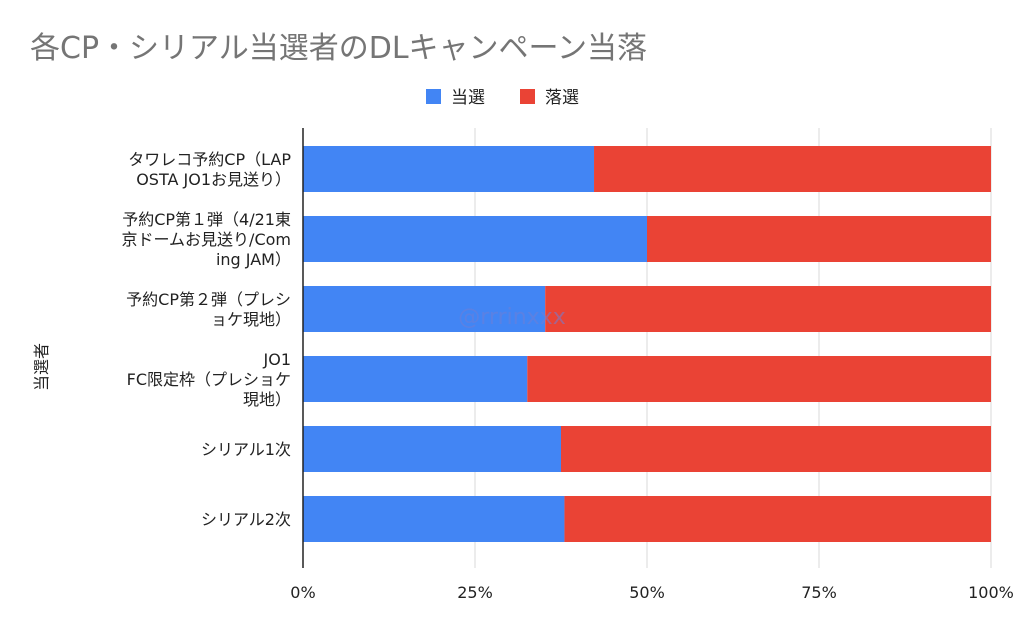  I want to click on category-label: 予約CP第１弾（4/21東京ドームお見送り/Com ing JAM）, so click(206, 239).